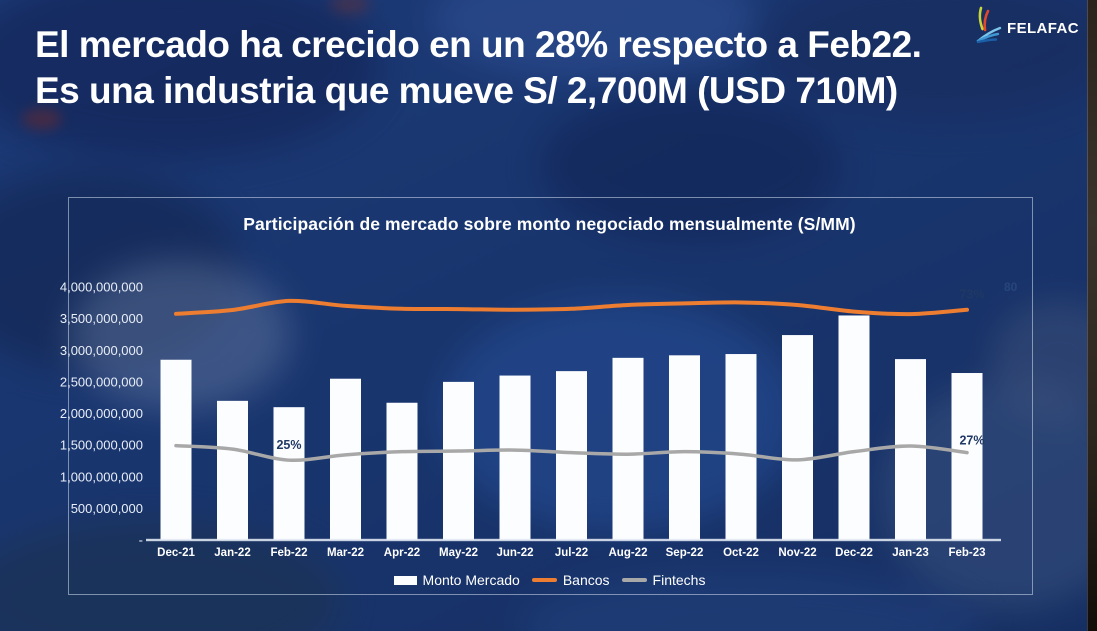  What do you see at coordinates (586, 580) in the screenshot?
I see `legend-label: Bancos` at bounding box center [586, 580].